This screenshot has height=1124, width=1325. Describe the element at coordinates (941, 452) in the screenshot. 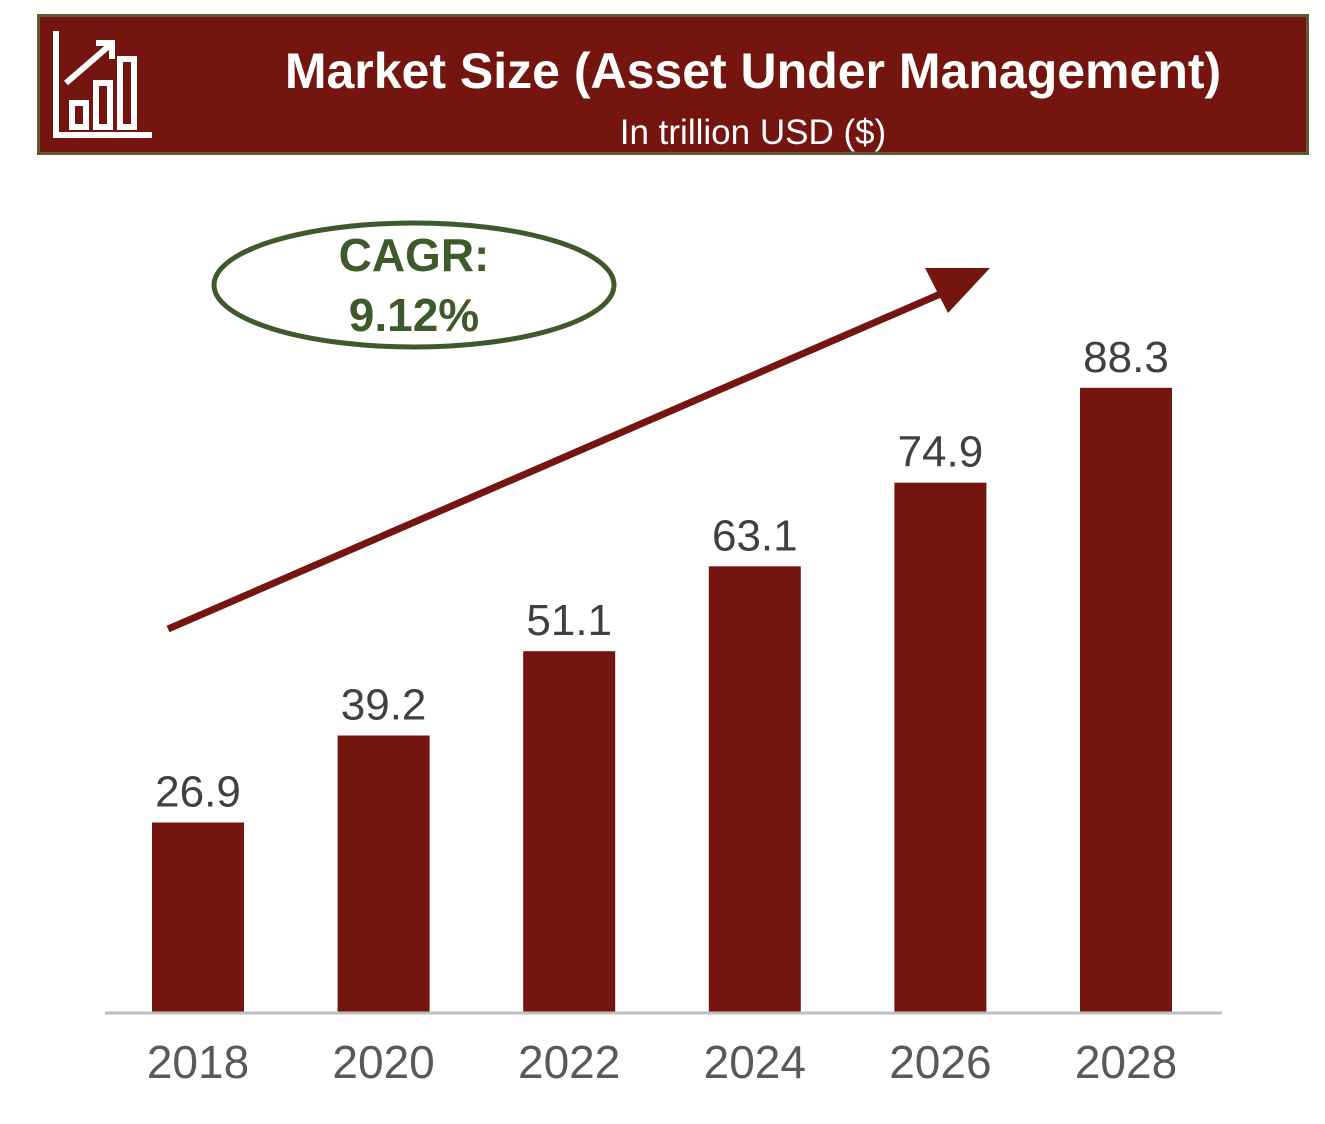

I see `value-label-2026: 74.9` at that location.